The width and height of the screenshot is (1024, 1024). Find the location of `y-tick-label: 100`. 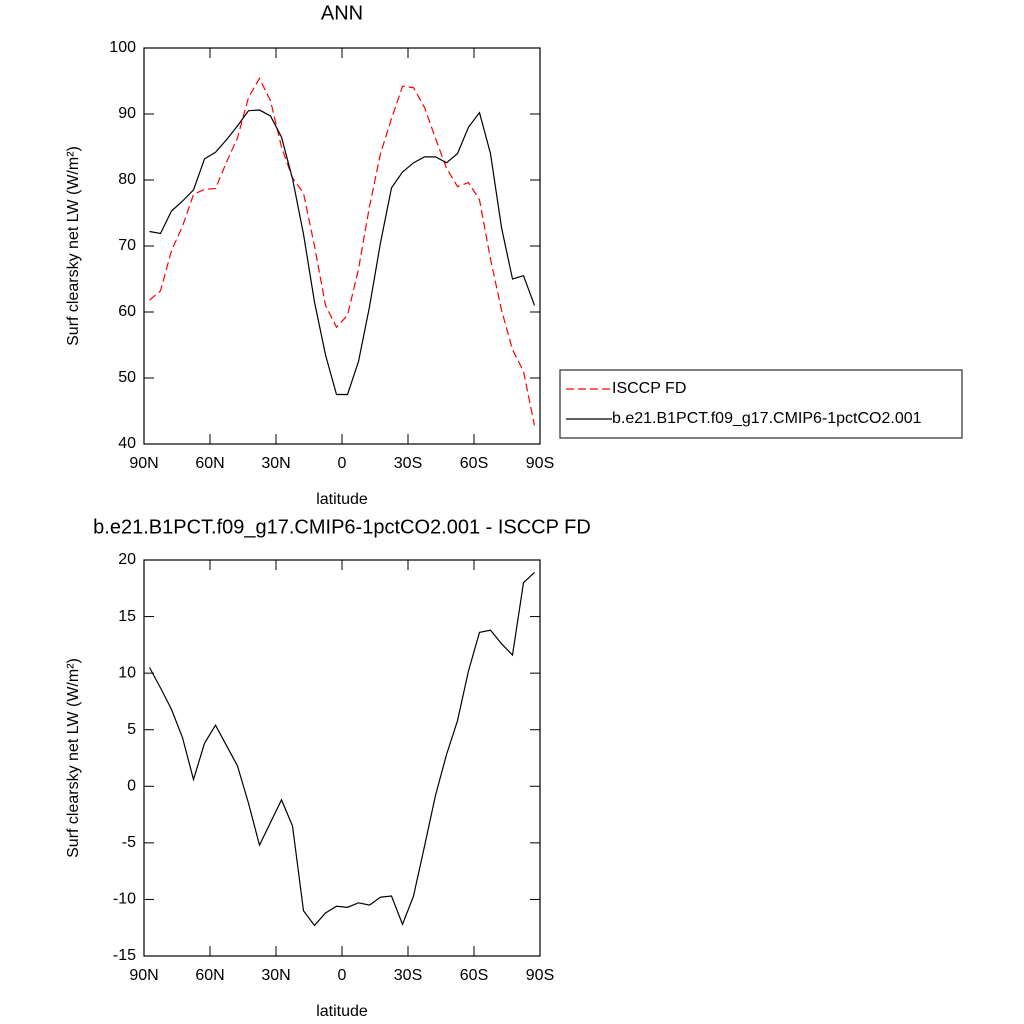

y-tick-label: 100 is located at coordinates (122, 47).